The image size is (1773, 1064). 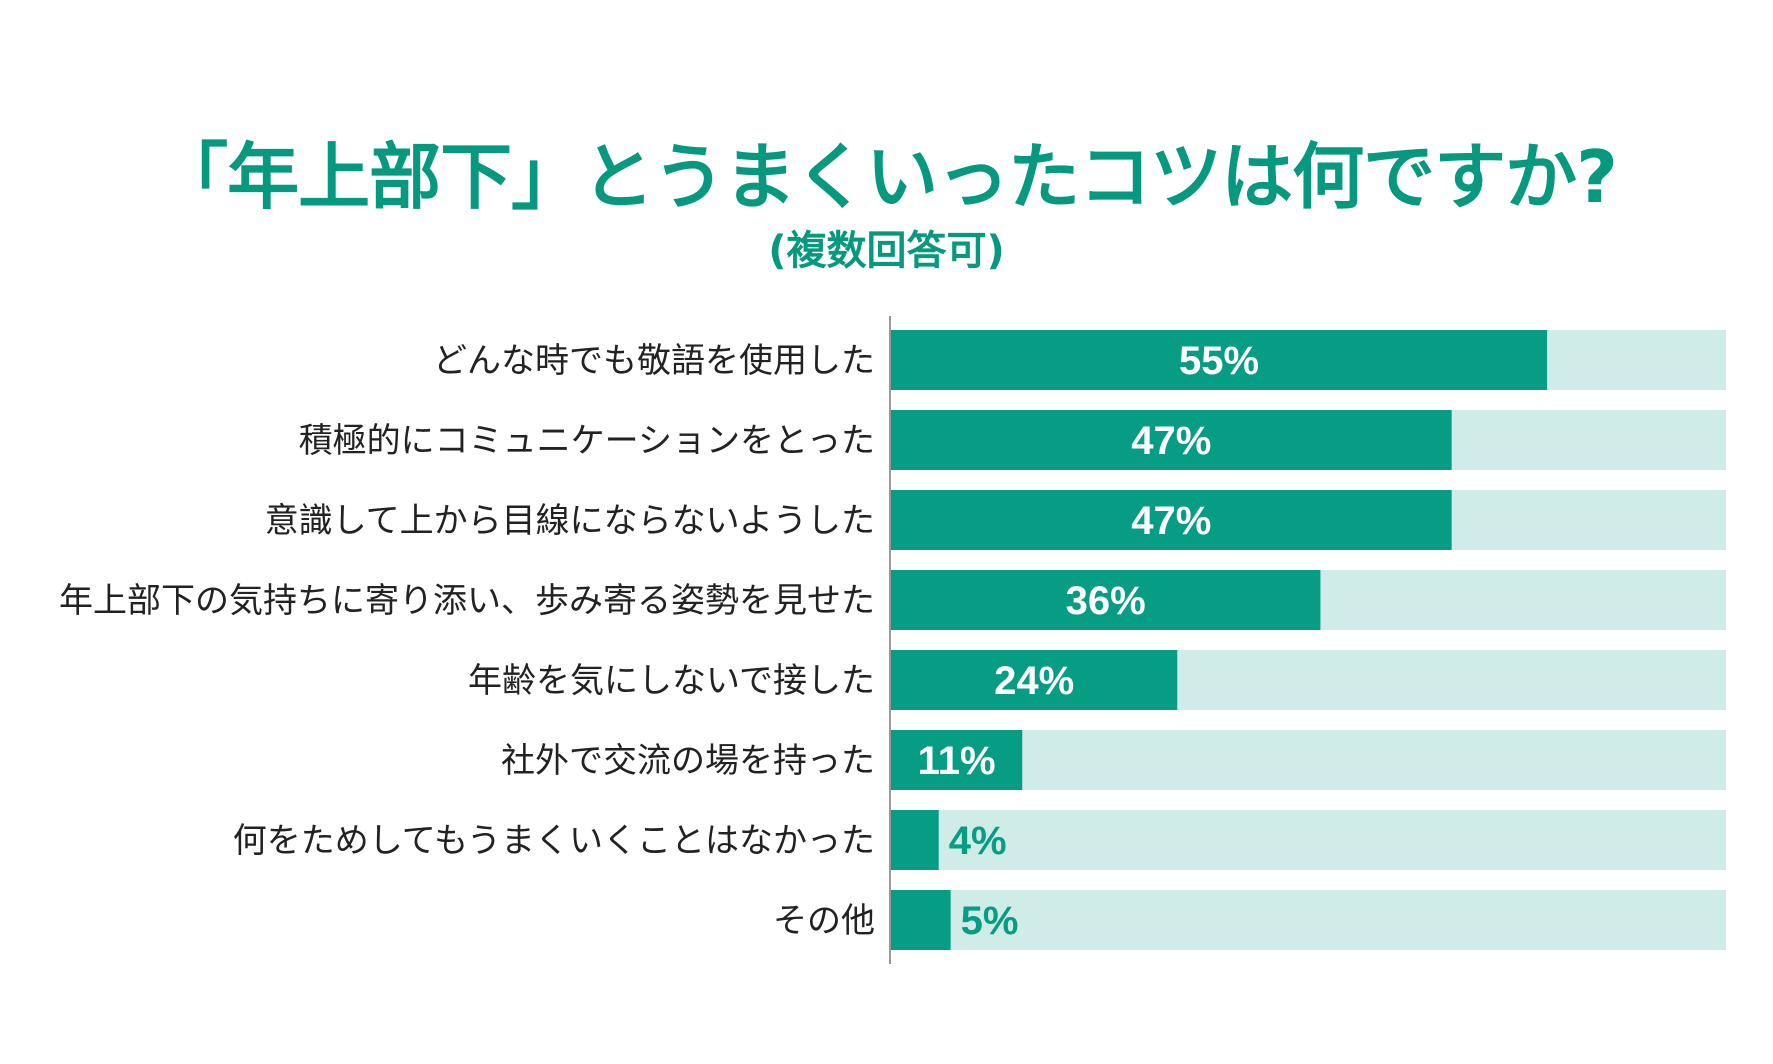 I want to click on category-label: 意識して上から目線にならないようした, so click(x=570, y=521).